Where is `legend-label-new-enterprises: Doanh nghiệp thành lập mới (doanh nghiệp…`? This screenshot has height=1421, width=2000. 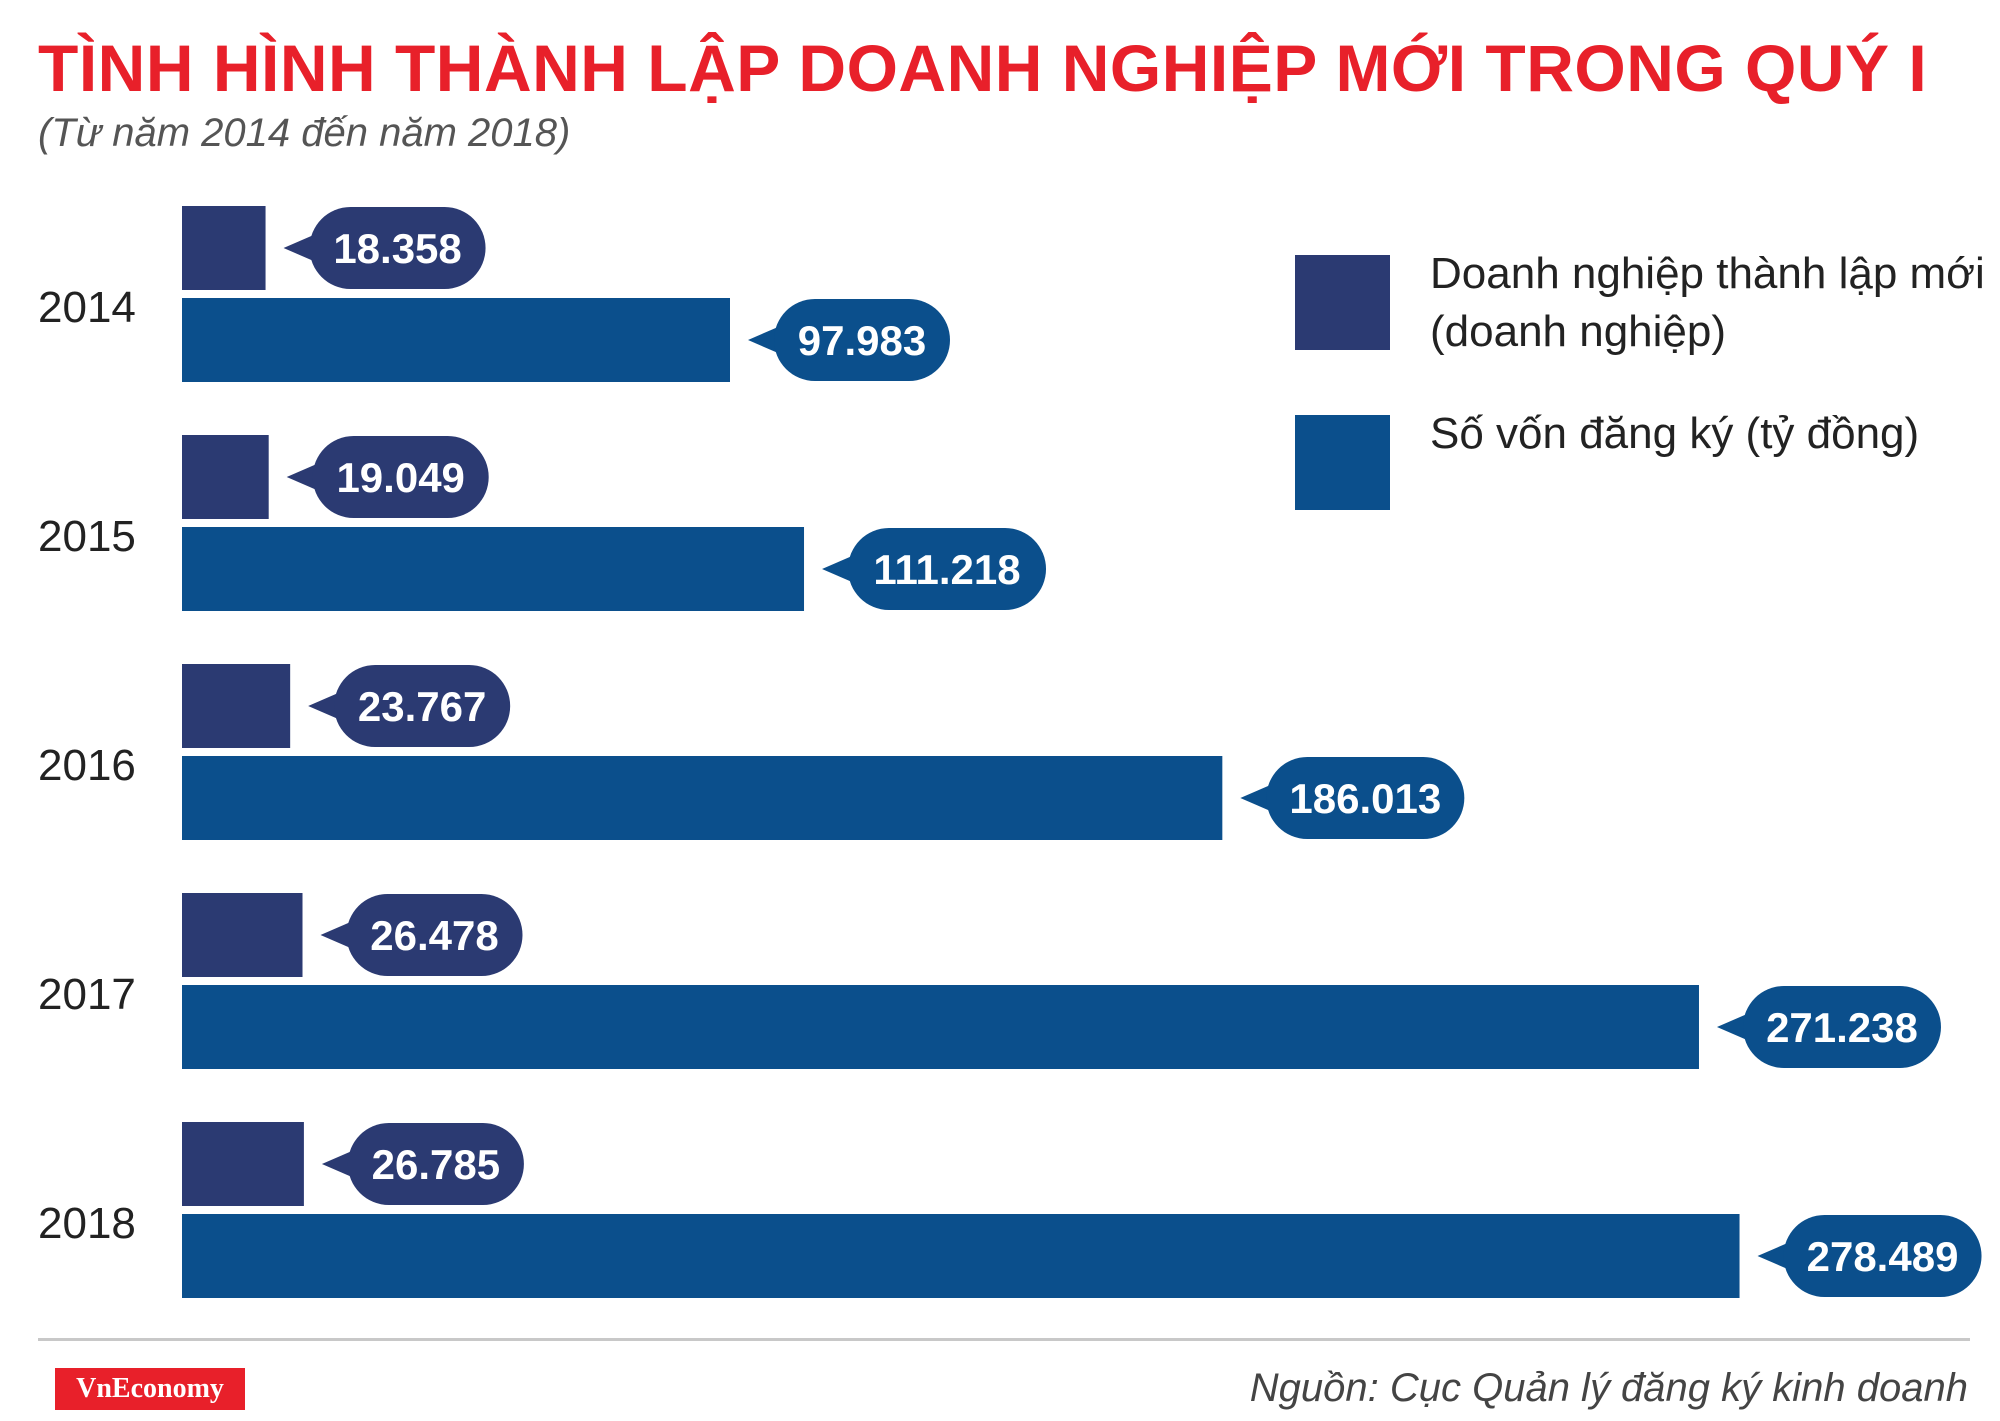 legend-label-new-enterprises: Doanh nghiệp thành lập mới (doanh nghiệp… is located at coordinates (1707, 302).